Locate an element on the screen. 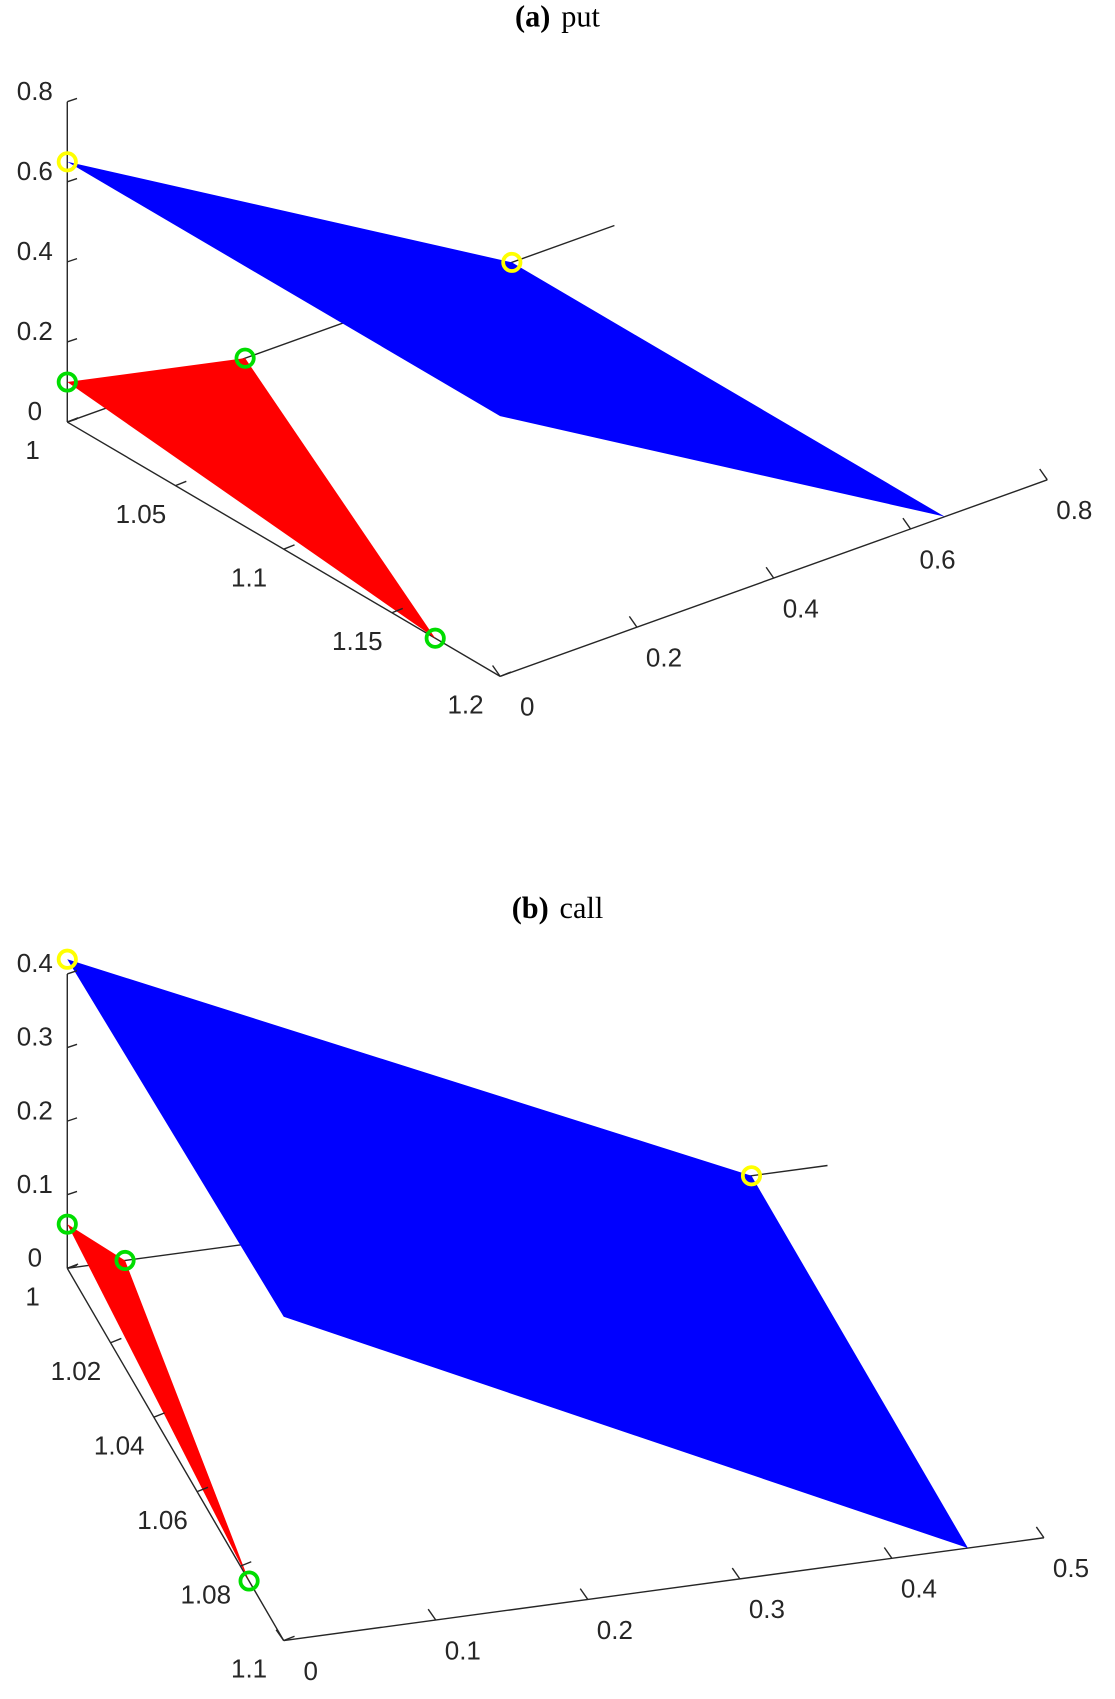 This screenshot has height=1699, width=1115. x-tick-label: 0.6 is located at coordinates (938, 559).